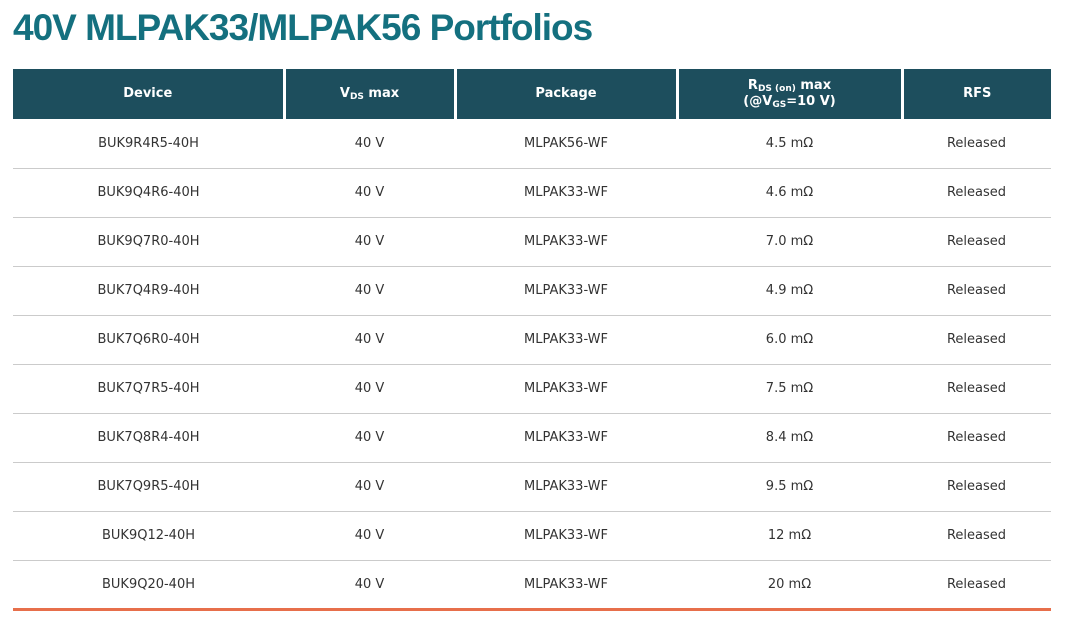 This screenshot has height=620, width=1066. Describe the element at coordinates (776, 88) in the screenshot. I see `rds-header-subscript: DS (on)` at that location.